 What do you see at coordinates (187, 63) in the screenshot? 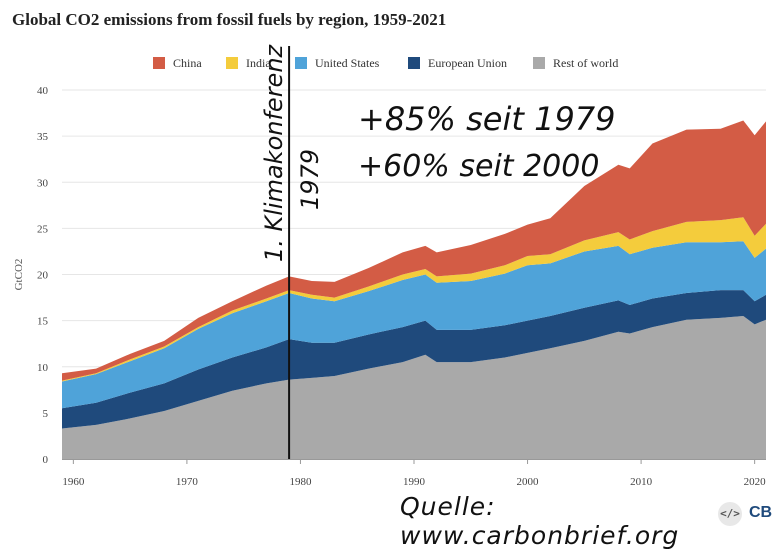
I see `legend-label: China` at bounding box center [187, 63].